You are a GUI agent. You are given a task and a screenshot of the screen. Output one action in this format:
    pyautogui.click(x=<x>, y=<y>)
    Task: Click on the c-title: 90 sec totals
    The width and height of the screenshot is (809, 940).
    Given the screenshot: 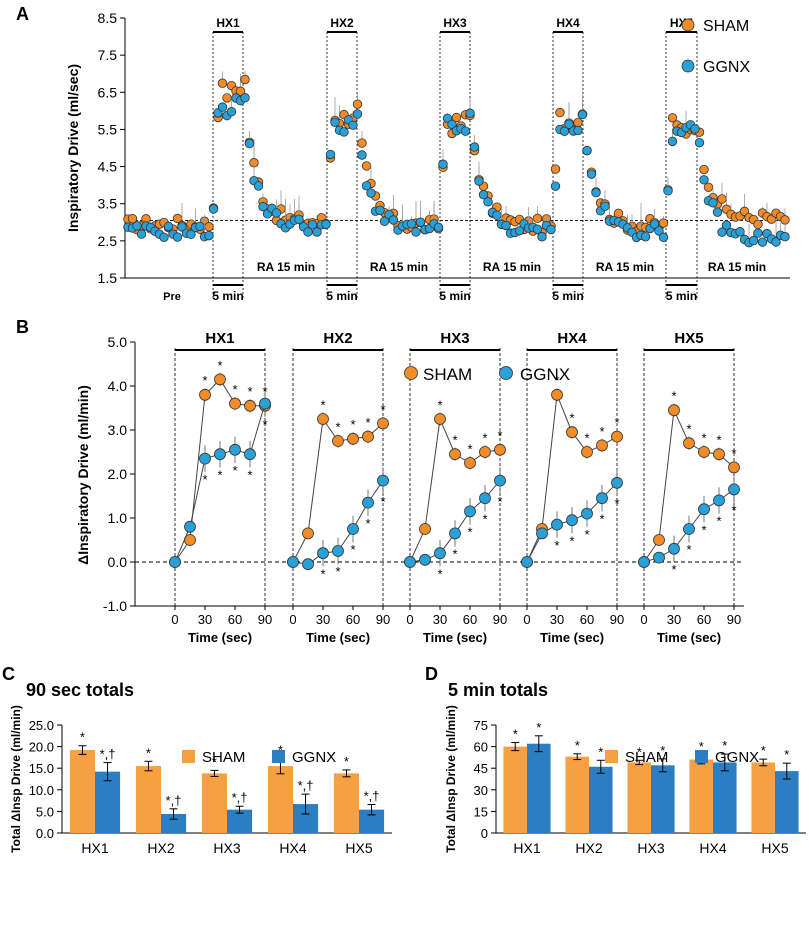 What is the action you would take?
    pyautogui.click(x=80, y=690)
    